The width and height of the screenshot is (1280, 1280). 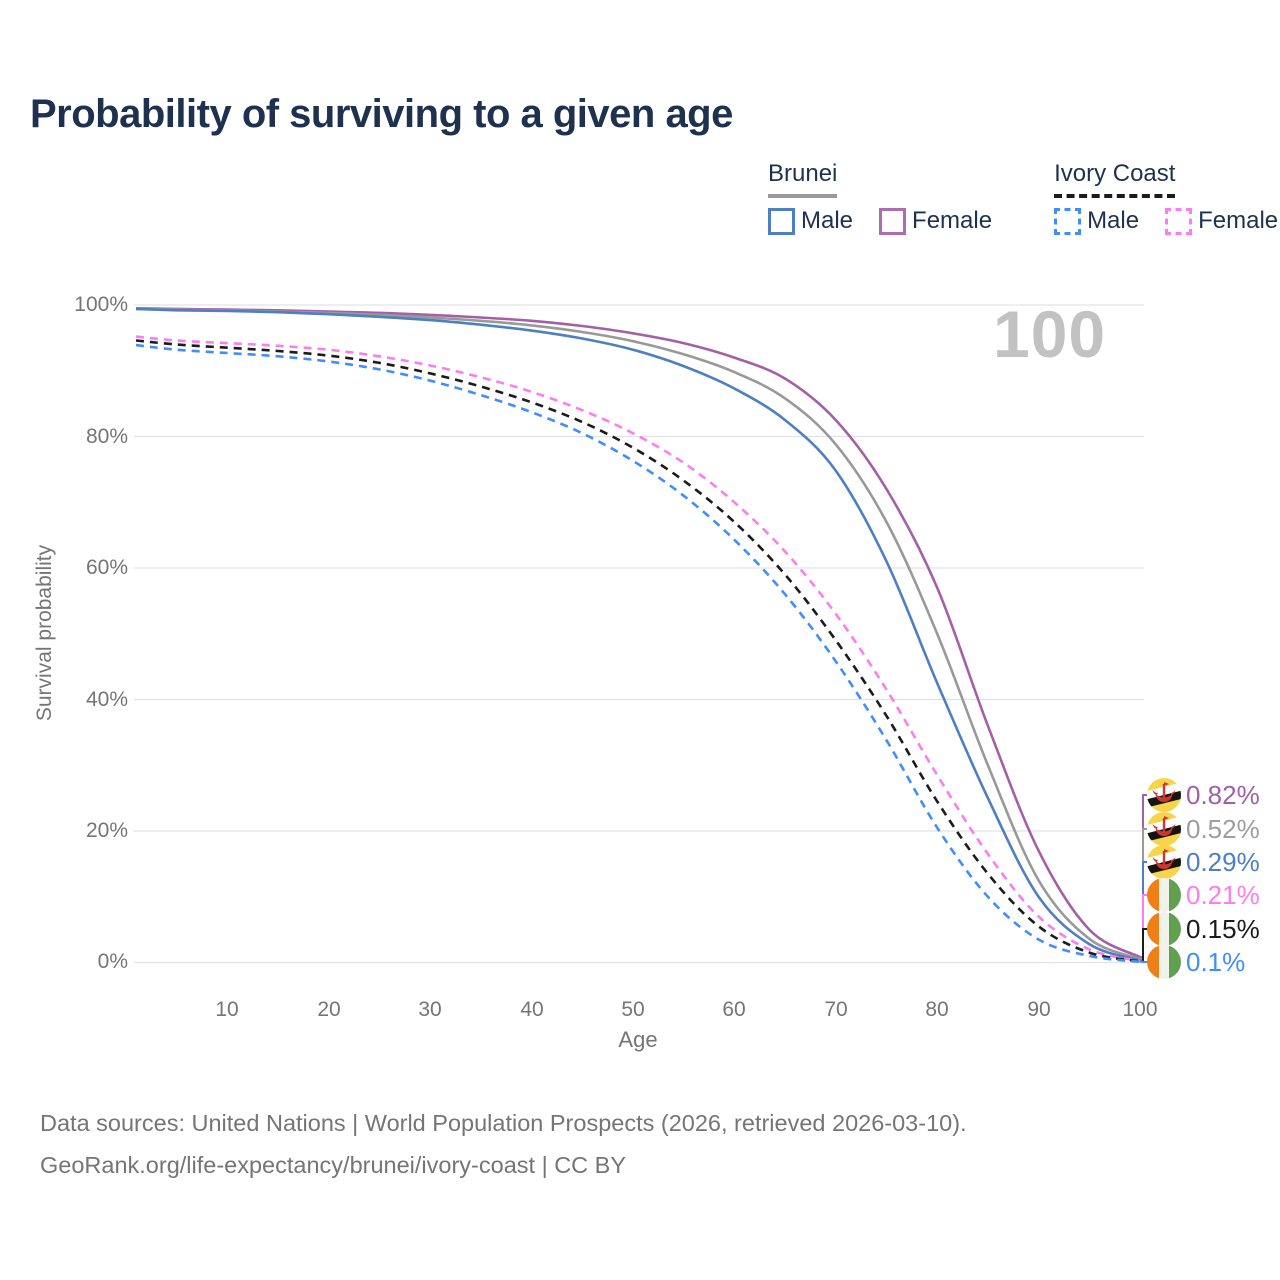 I want to click on legend-swatch-brunei-male, so click(x=781, y=221).